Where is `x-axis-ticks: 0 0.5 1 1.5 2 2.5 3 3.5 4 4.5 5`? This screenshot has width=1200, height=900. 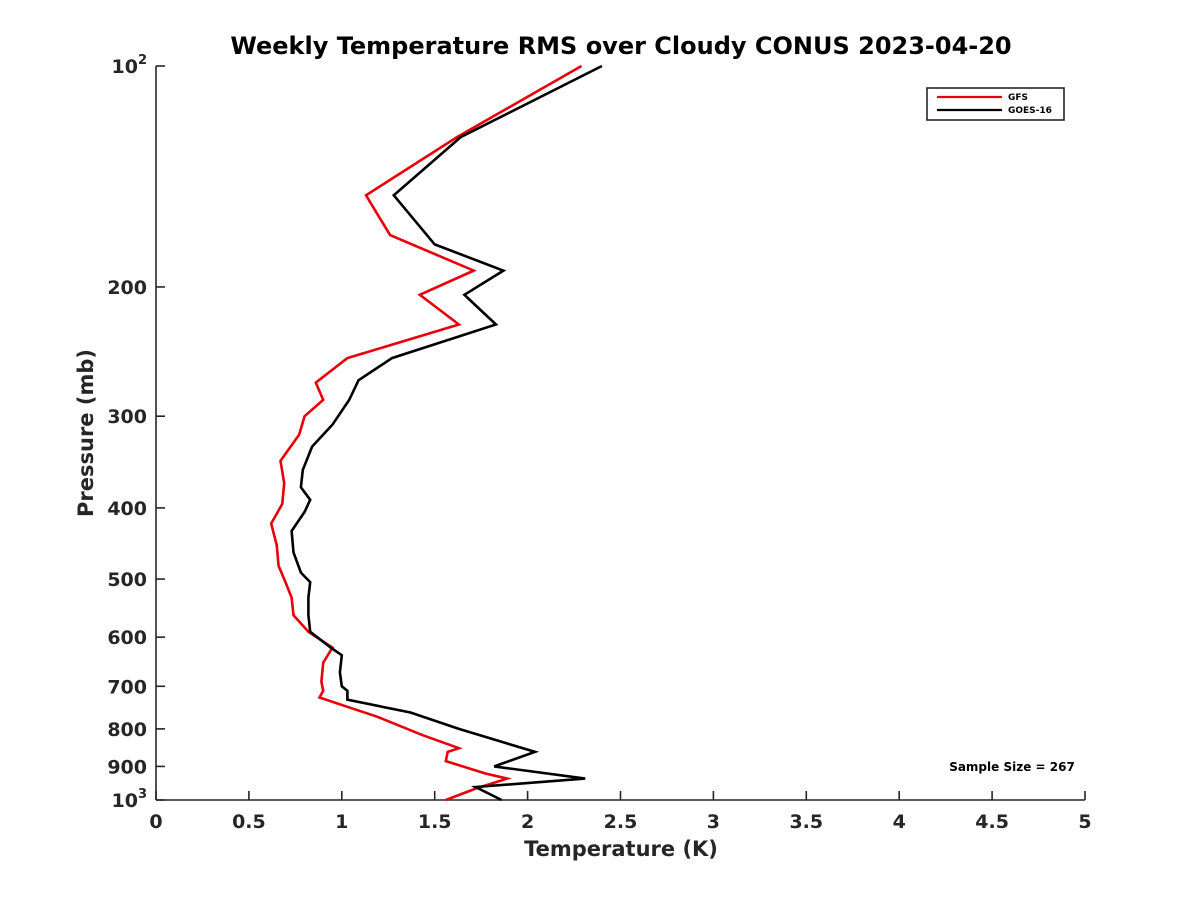 x-axis-ticks: 0 0.5 1 1.5 2 2.5 3 3.5 4 4.5 5 is located at coordinates (620, 812).